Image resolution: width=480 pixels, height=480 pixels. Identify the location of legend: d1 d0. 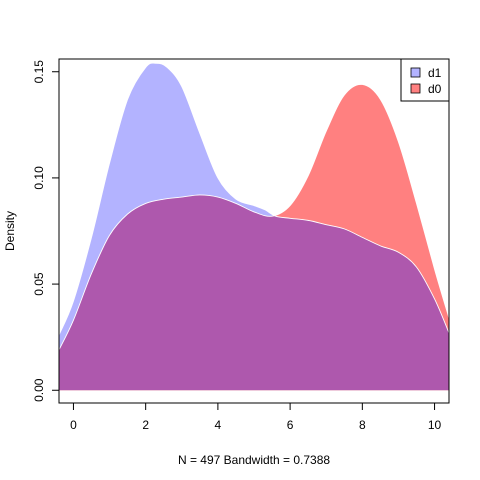
(425, 80).